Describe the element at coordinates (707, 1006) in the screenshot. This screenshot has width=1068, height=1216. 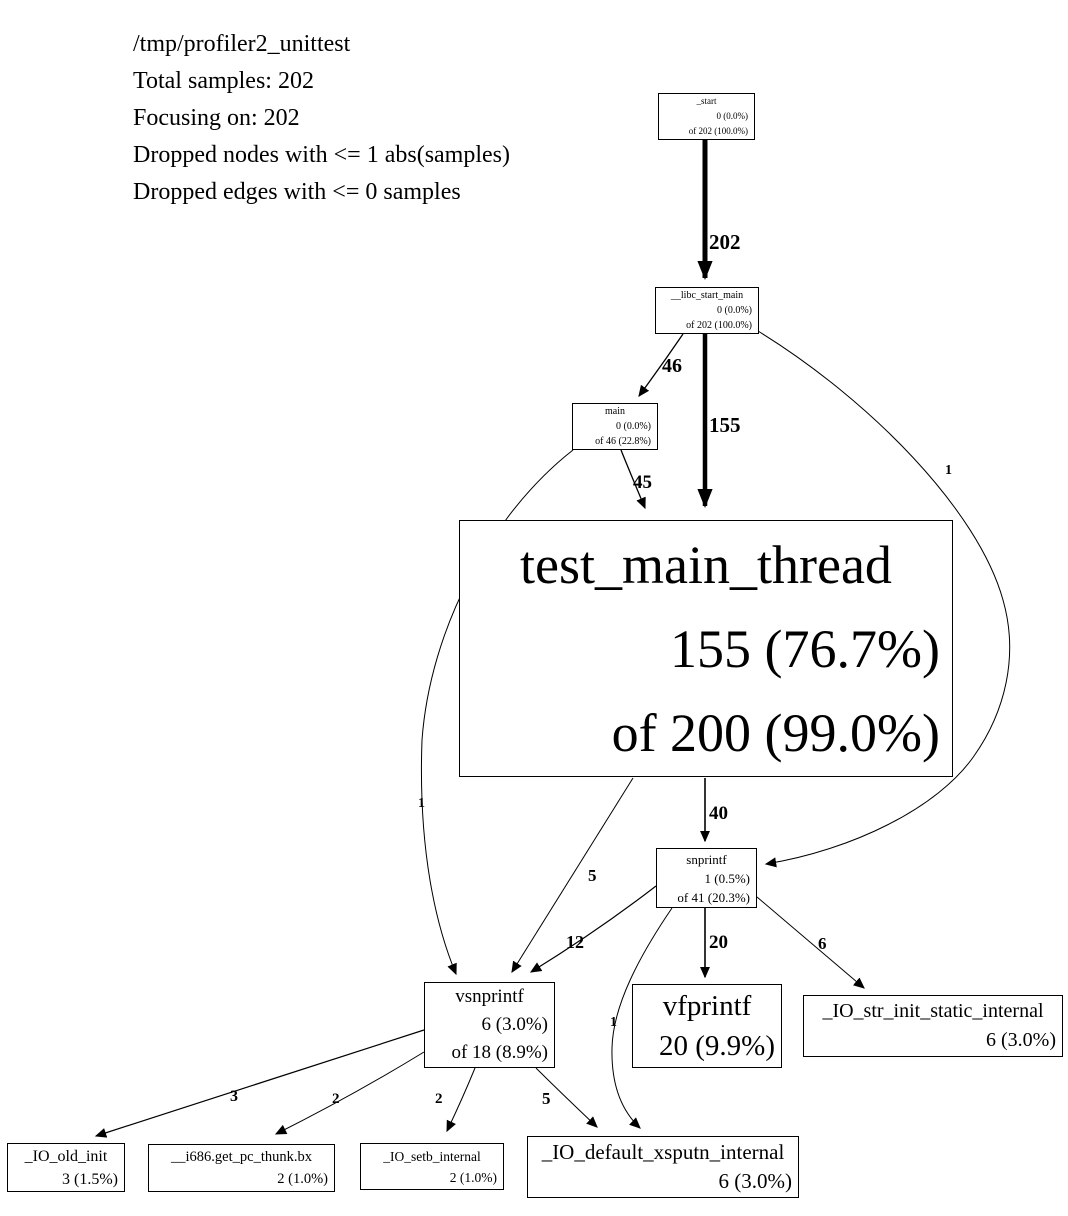
I see `node-vfprintf-name: vfprintf` at that location.